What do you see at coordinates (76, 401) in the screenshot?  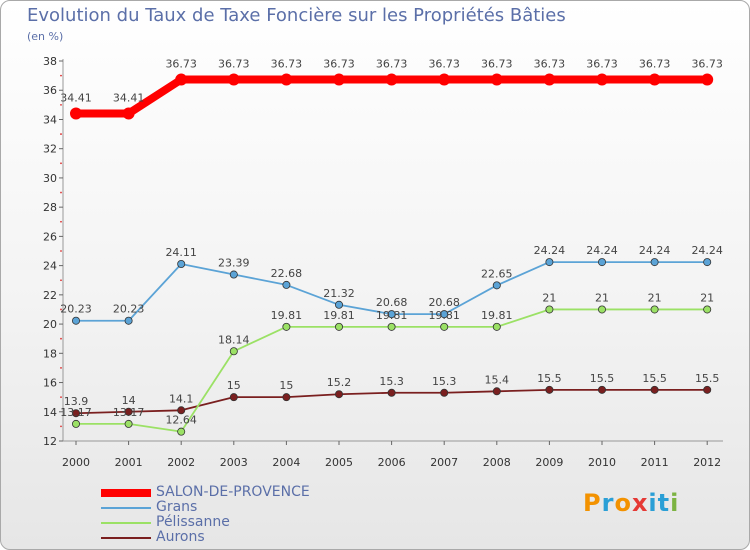 I see `data-label-aurons: 13.9` at bounding box center [76, 401].